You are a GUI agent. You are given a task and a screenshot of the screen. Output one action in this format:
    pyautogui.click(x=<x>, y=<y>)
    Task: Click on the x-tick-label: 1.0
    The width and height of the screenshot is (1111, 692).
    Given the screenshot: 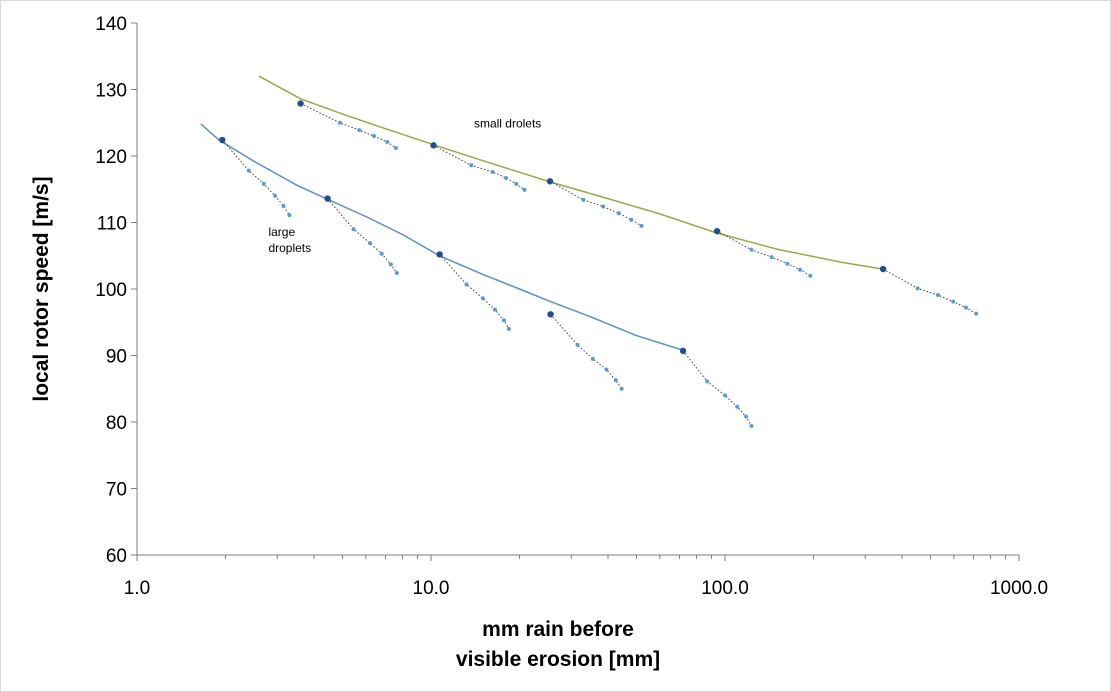 What is the action you would take?
    pyautogui.click(x=137, y=588)
    